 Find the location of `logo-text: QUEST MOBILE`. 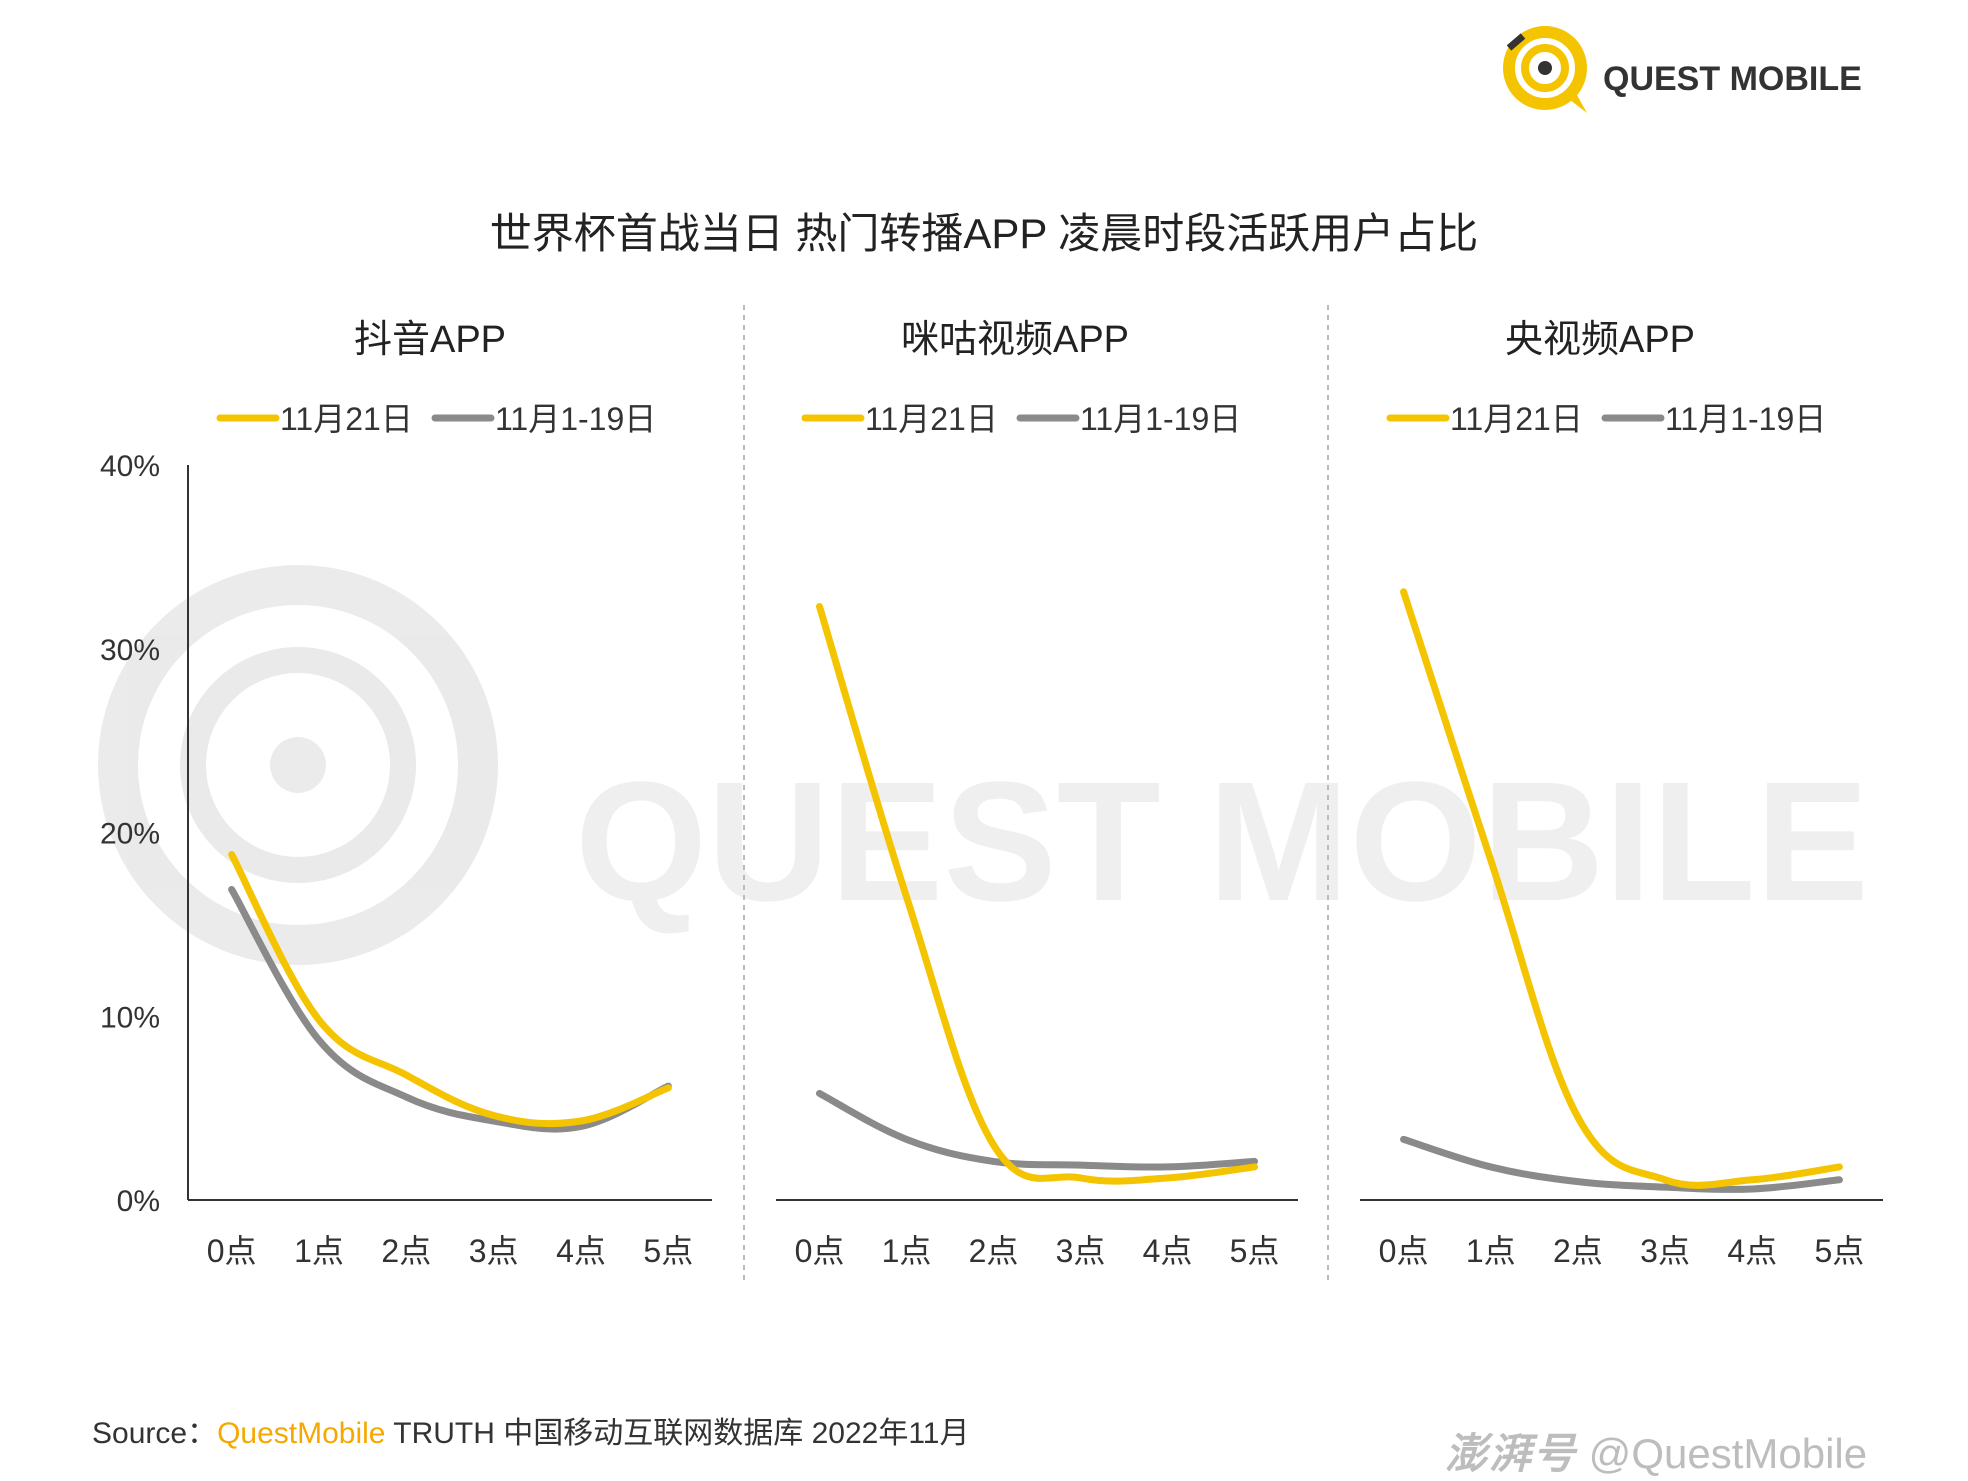

logo-text: QUEST MOBILE is located at coordinates (1732, 79).